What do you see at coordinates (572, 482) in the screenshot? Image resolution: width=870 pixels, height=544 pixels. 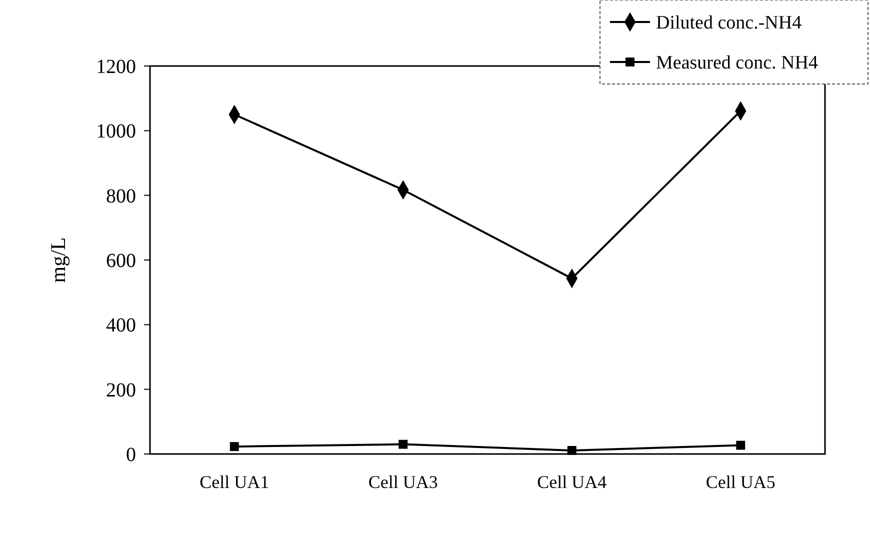 I see `x-tick-label: Cell UA4` at bounding box center [572, 482].